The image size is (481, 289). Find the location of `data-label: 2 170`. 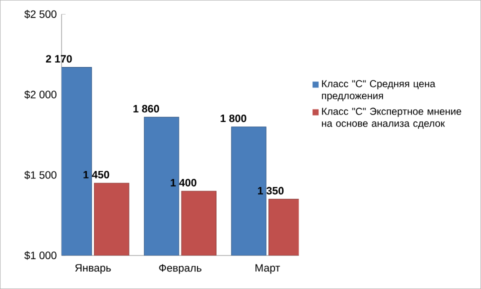

data-label: 2 170 is located at coordinates (59, 59).